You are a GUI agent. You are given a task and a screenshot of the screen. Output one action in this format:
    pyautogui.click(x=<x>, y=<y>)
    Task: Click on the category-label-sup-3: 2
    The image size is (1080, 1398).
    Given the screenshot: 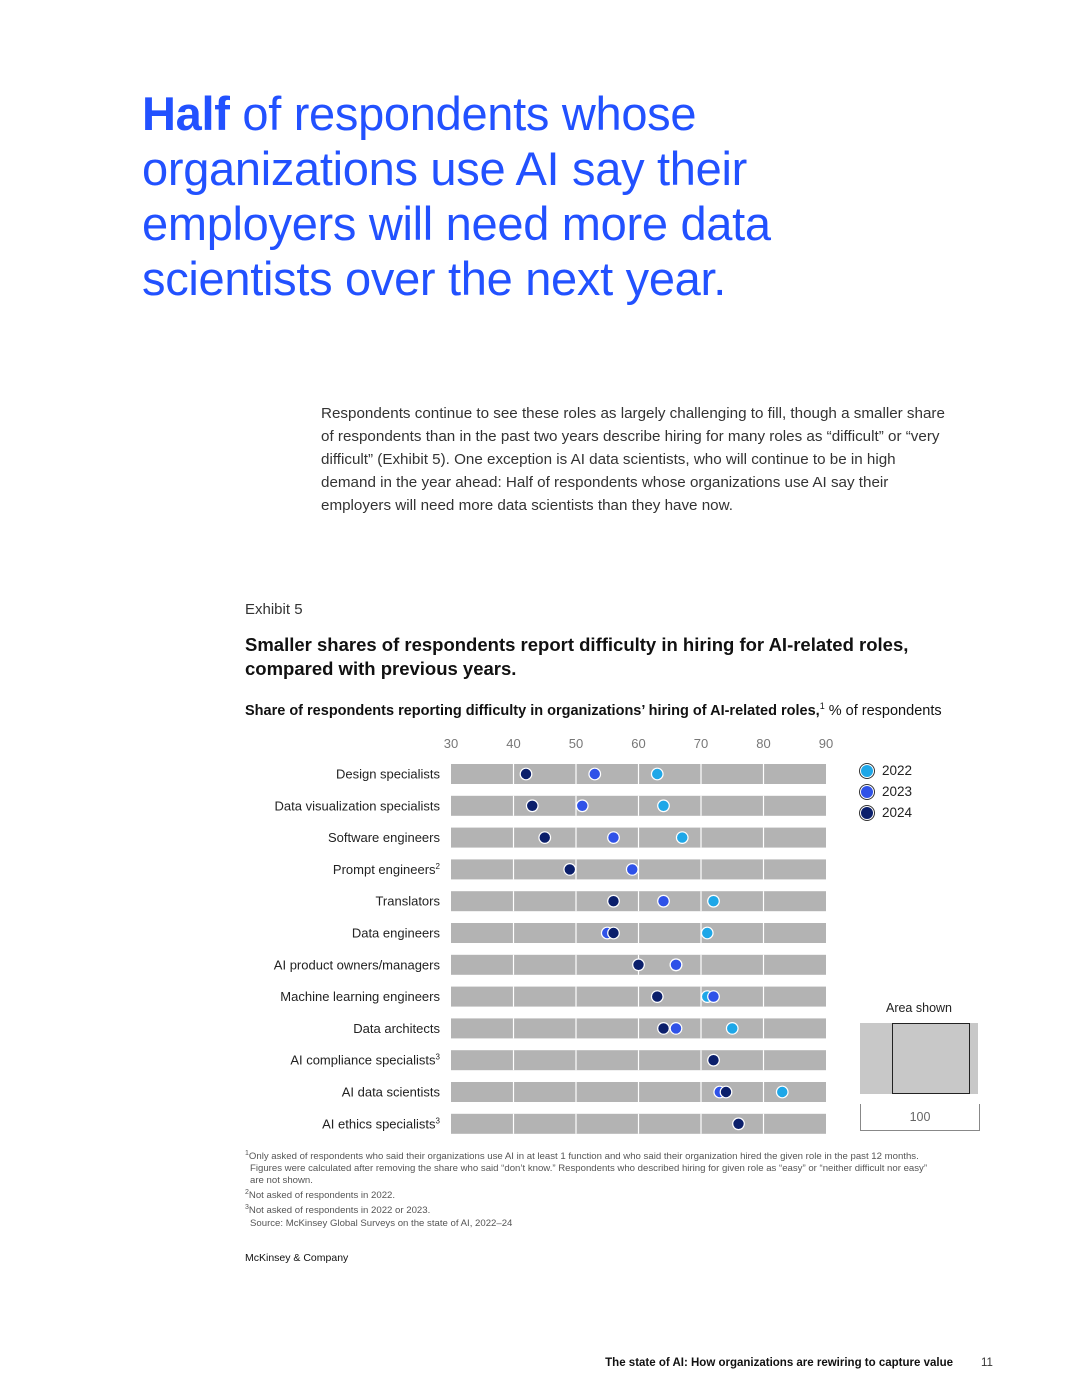 What is the action you would take?
    pyautogui.click(x=438, y=866)
    